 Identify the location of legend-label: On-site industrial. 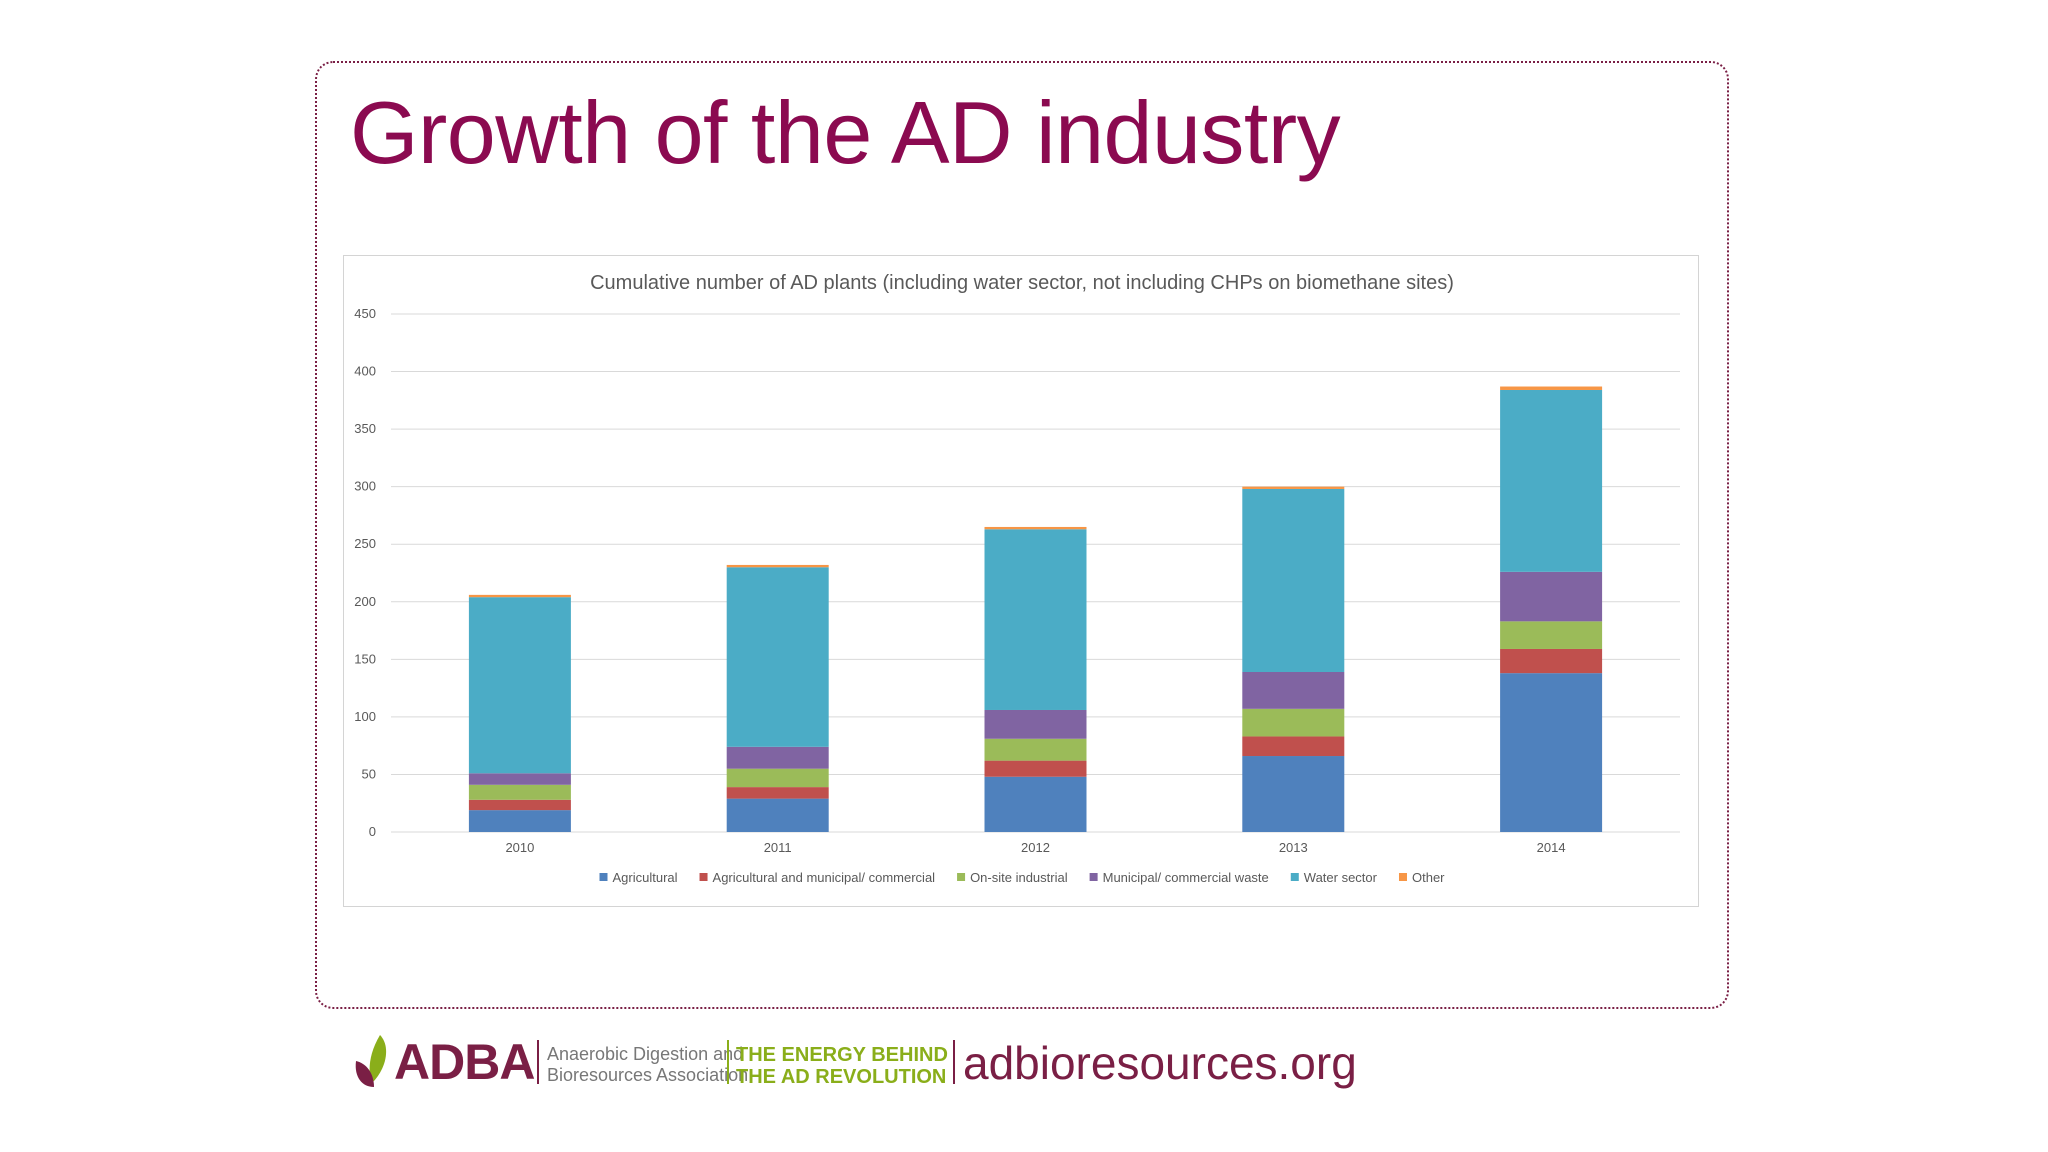
(1019, 877).